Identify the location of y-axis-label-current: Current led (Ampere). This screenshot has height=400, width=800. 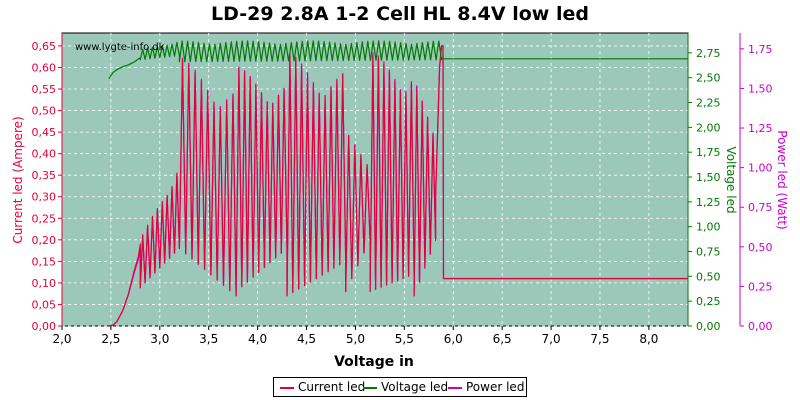
(18, 179).